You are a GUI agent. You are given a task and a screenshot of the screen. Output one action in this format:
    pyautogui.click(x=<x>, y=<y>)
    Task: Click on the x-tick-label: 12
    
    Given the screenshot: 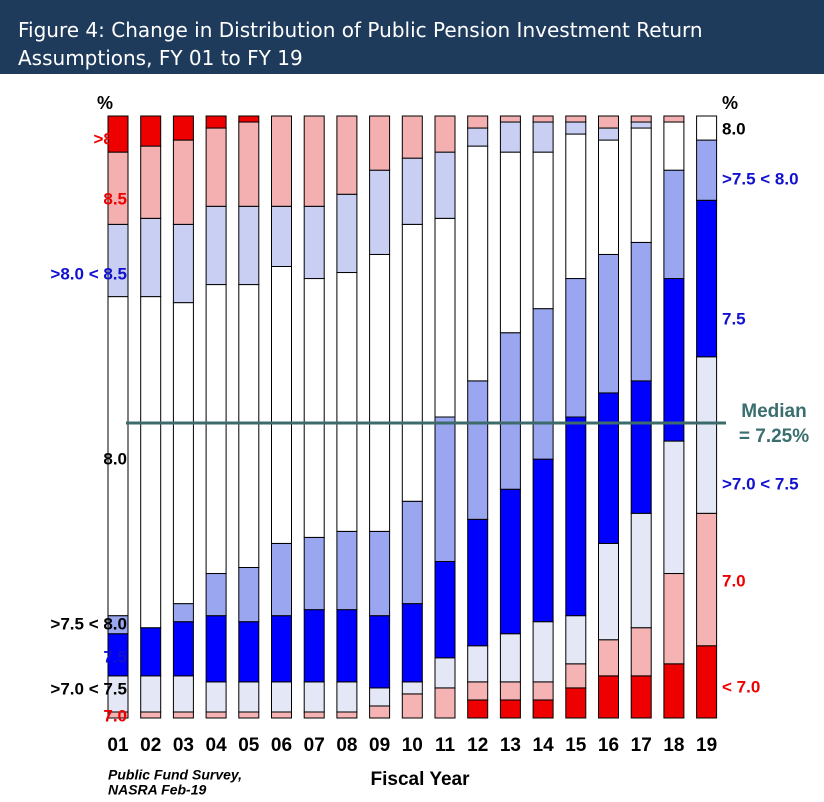 What is the action you would take?
    pyautogui.click(x=477, y=745)
    